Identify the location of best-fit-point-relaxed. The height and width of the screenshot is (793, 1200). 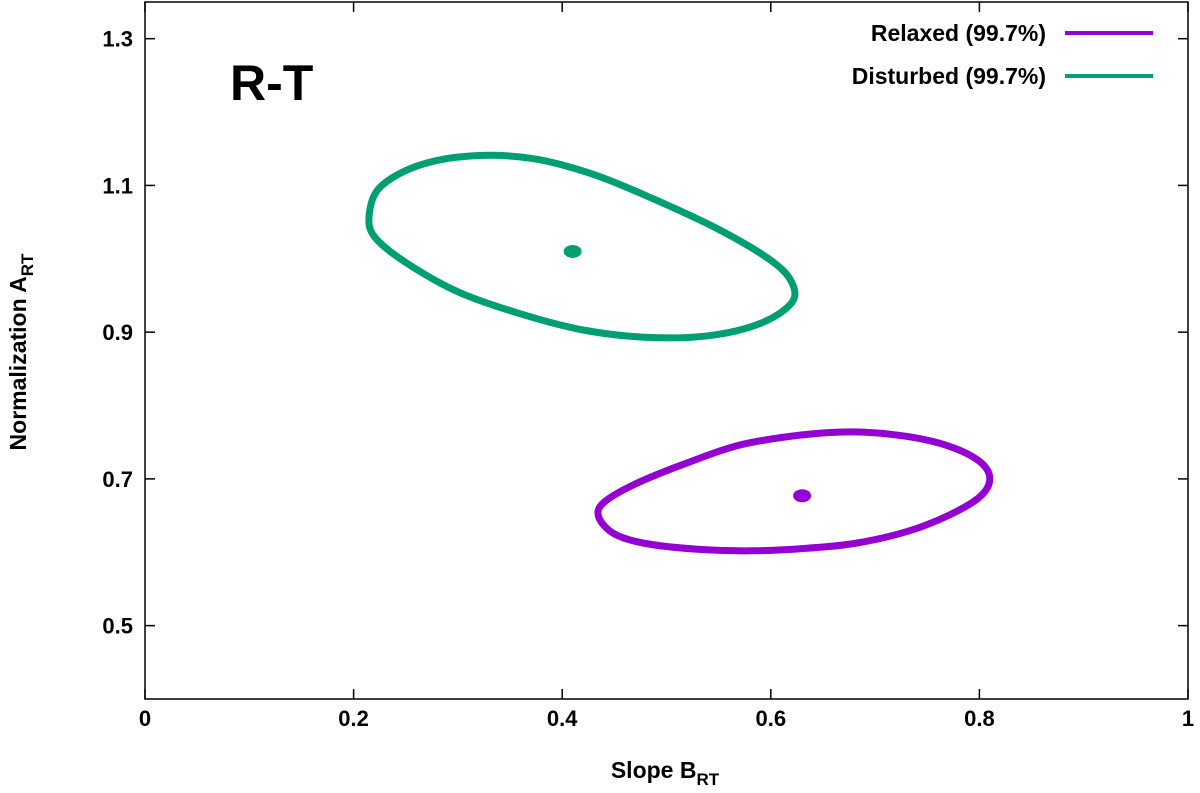
(802, 496).